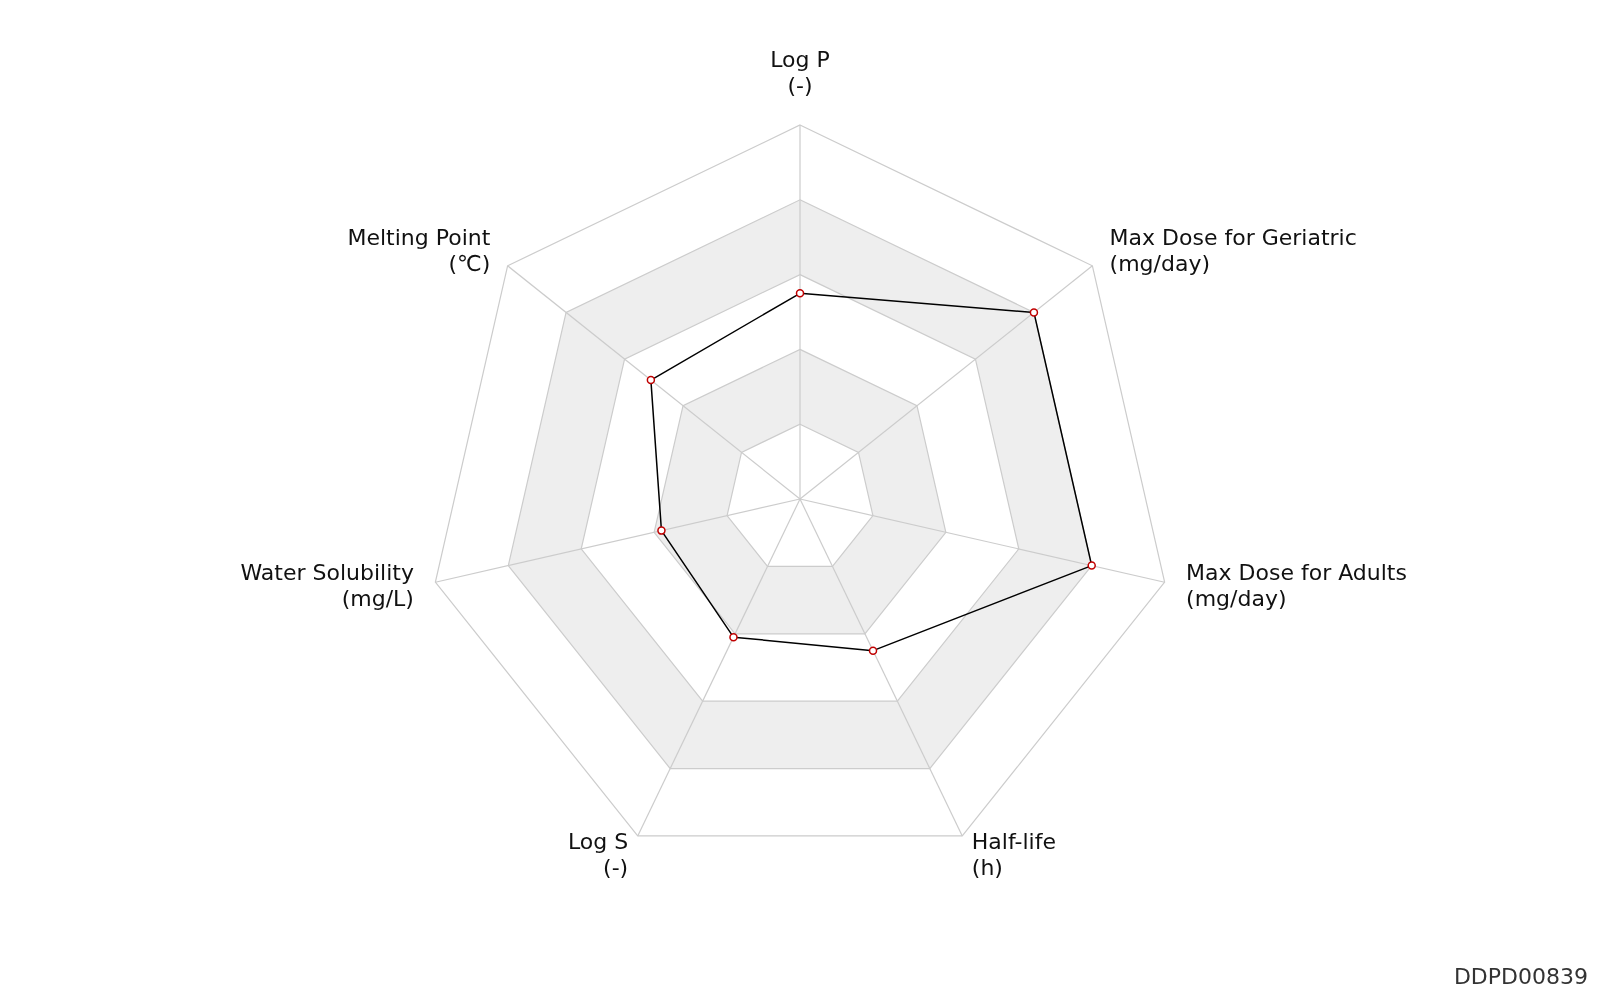 Image resolution: width=1600 pixels, height=1000 pixels. I want to click on spoke-label: Max Dose for Adults (mg/day), so click(1296, 586).